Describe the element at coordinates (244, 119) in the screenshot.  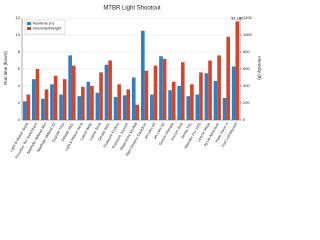
I see `y2-tick-label: 0` at that location.